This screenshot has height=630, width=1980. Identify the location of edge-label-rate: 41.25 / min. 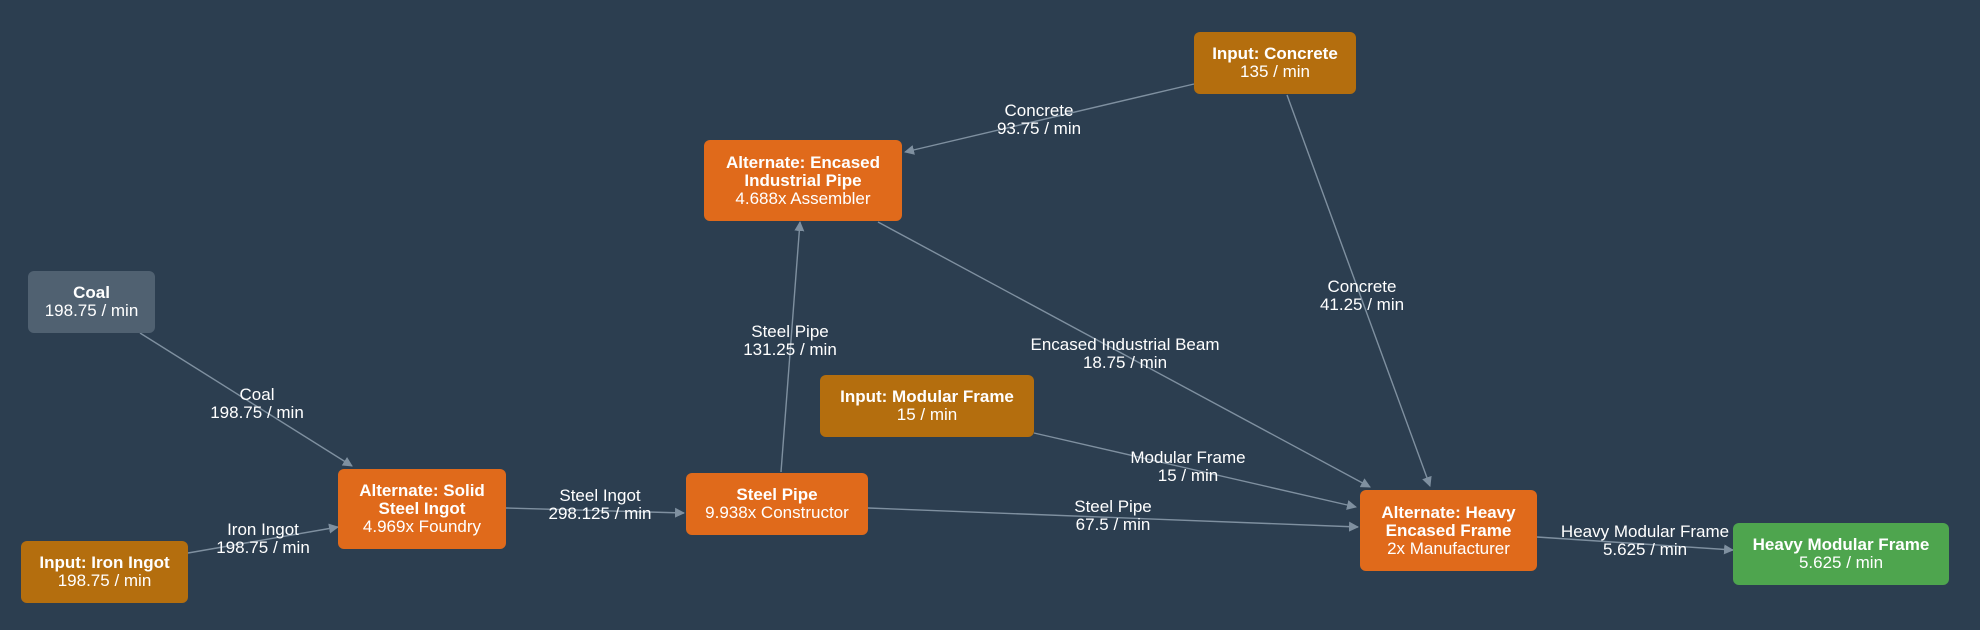
(1362, 304).